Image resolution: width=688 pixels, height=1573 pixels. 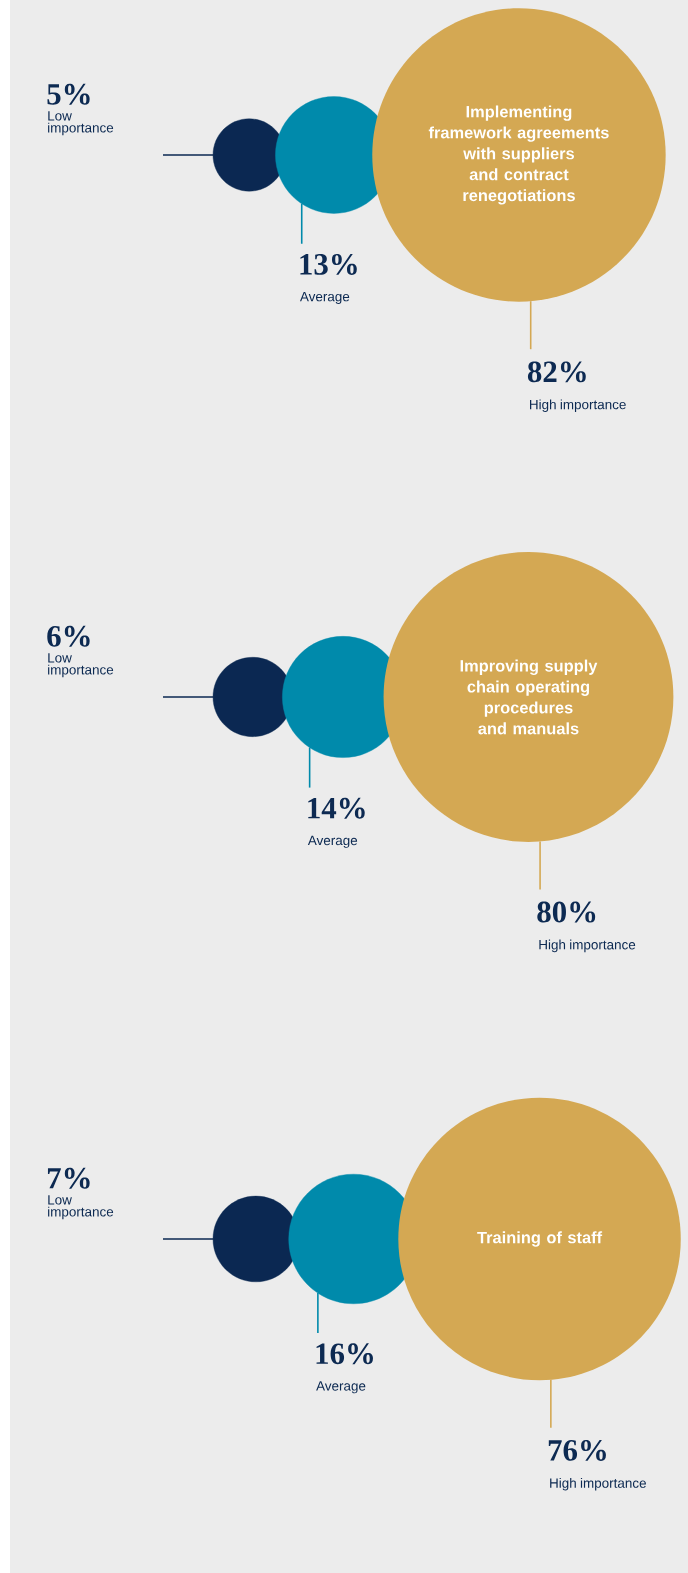 I want to click on data-label: 76%, so click(x=577, y=1450).